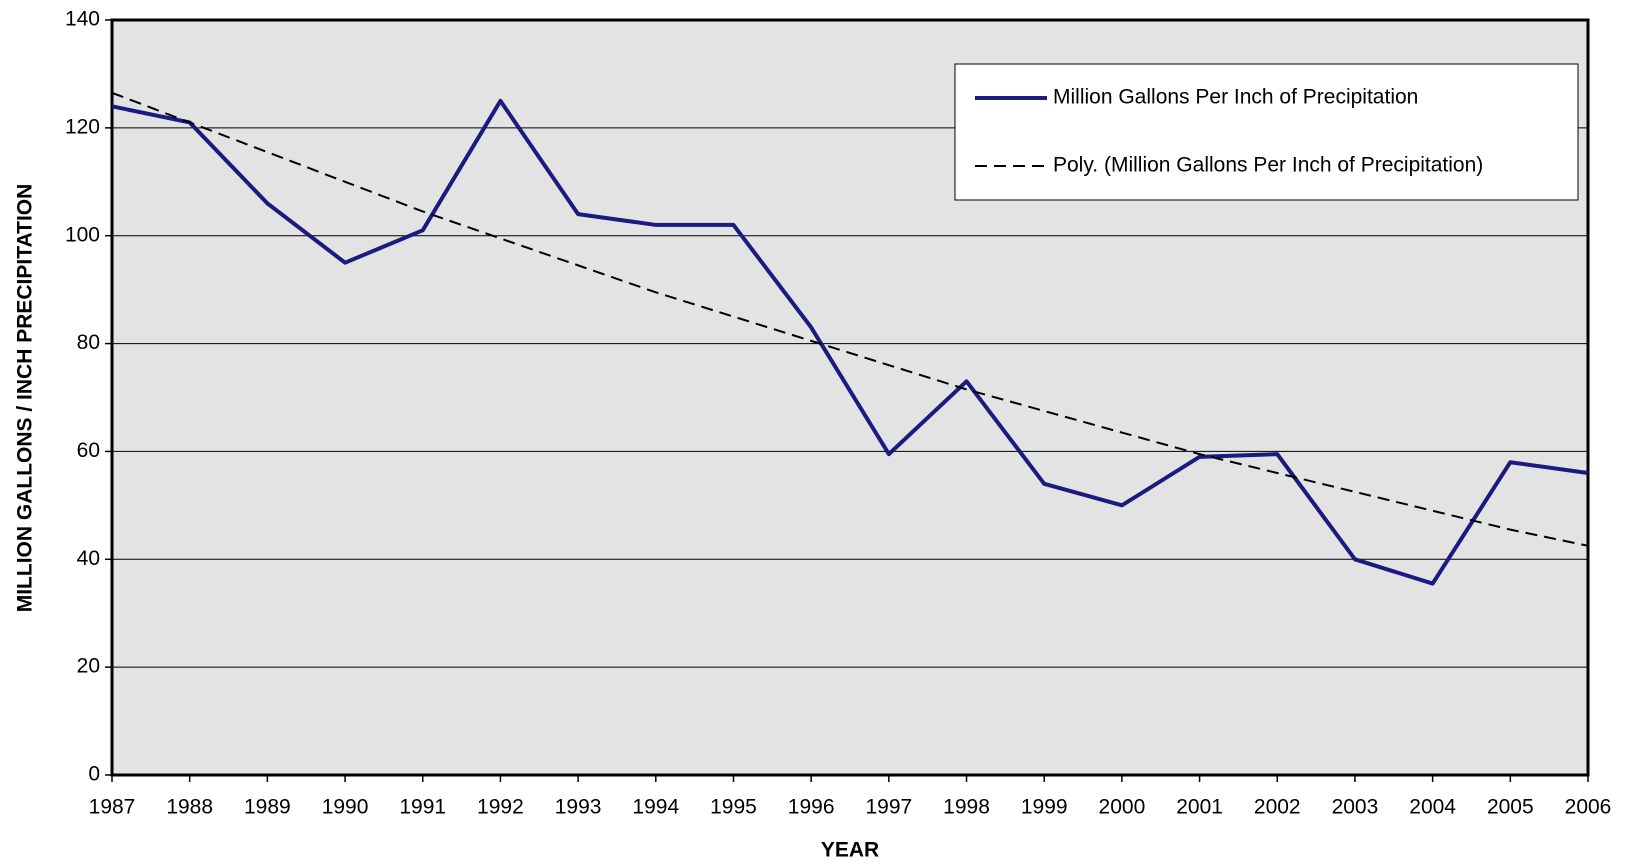  I want to click on y-tick-label: 0, so click(94, 774).